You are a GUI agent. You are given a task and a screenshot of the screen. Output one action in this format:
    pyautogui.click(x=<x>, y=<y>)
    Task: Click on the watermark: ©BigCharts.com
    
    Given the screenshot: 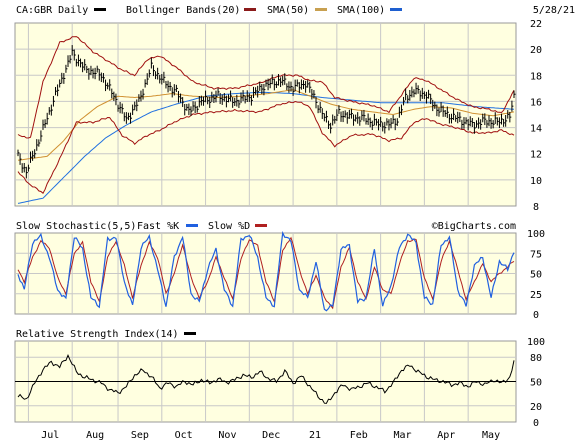 What is the action you would take?
    pyautogui.click(x=474, y=226)
    